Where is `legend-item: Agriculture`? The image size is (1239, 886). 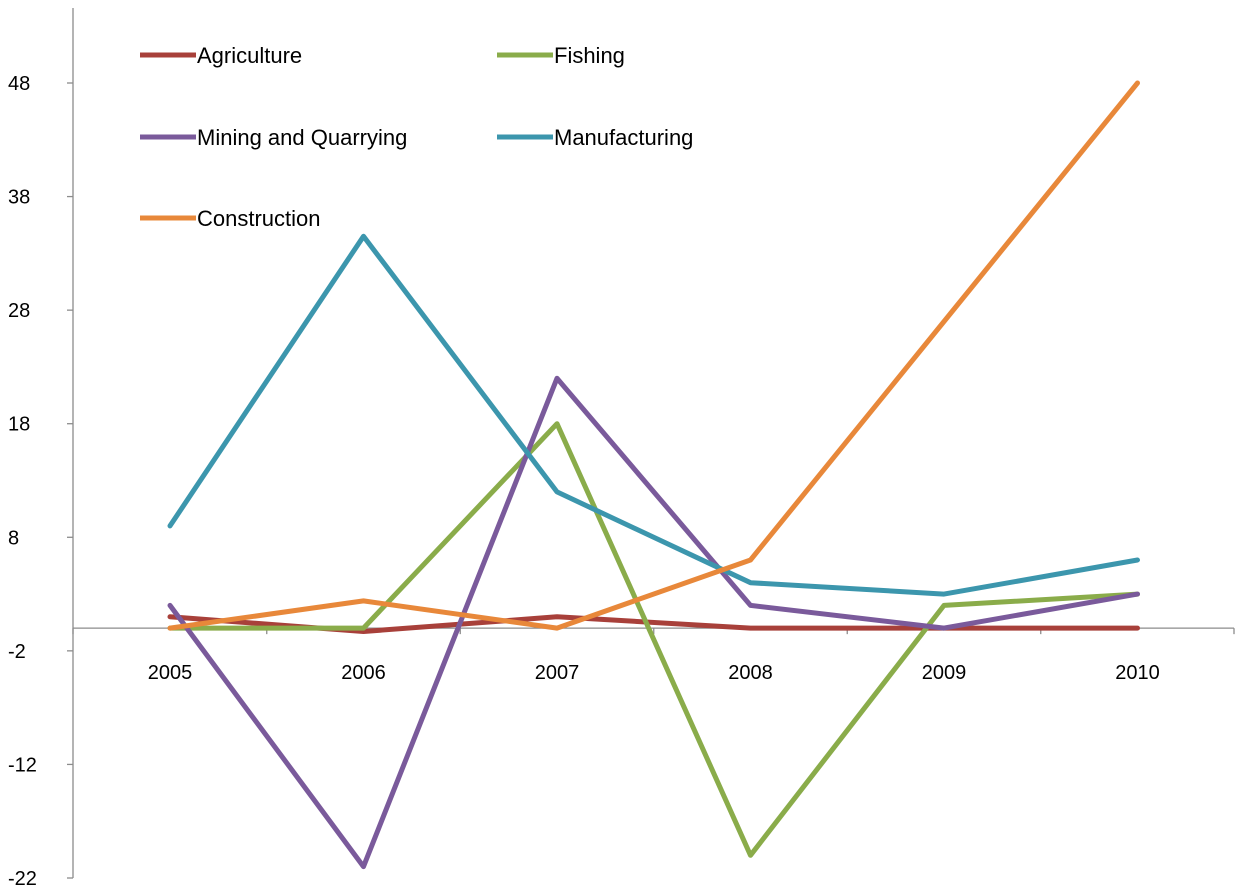 legend-item: Agriculture is located at coordinates (221, 55).